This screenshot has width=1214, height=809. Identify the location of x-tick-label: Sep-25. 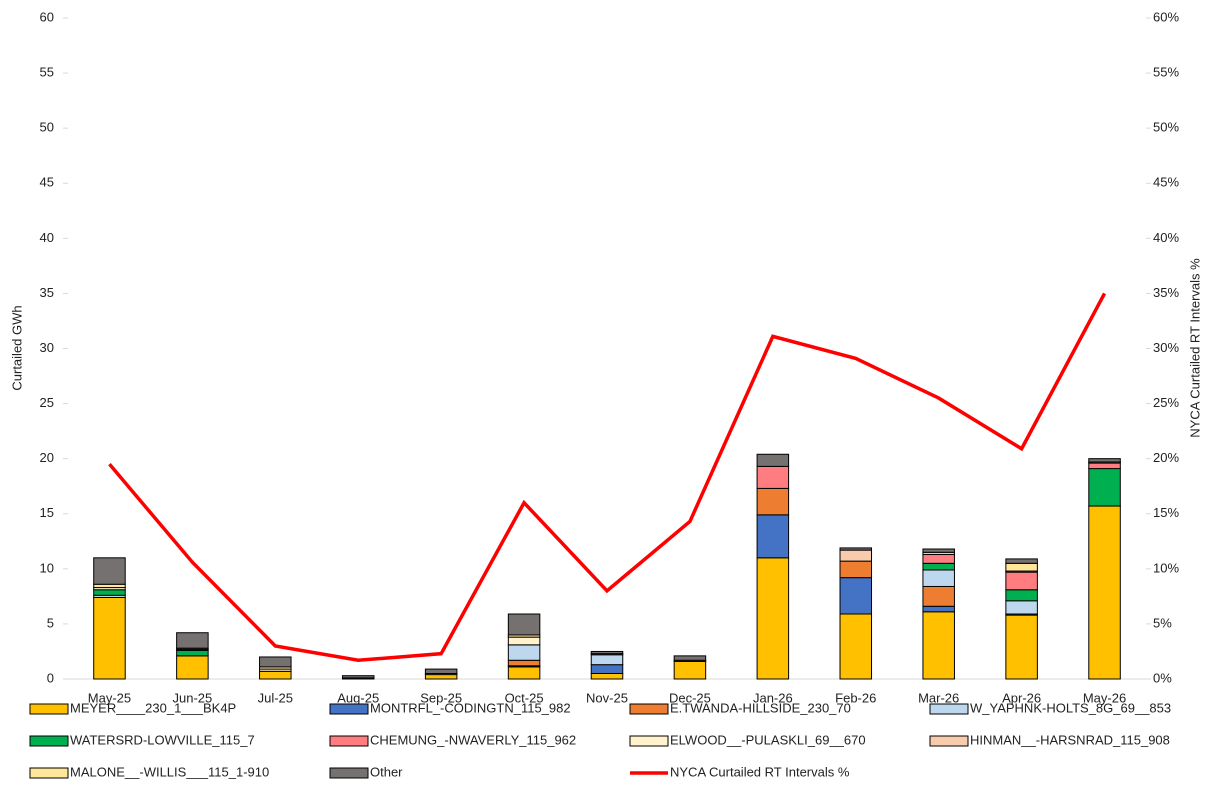
(441, 697).